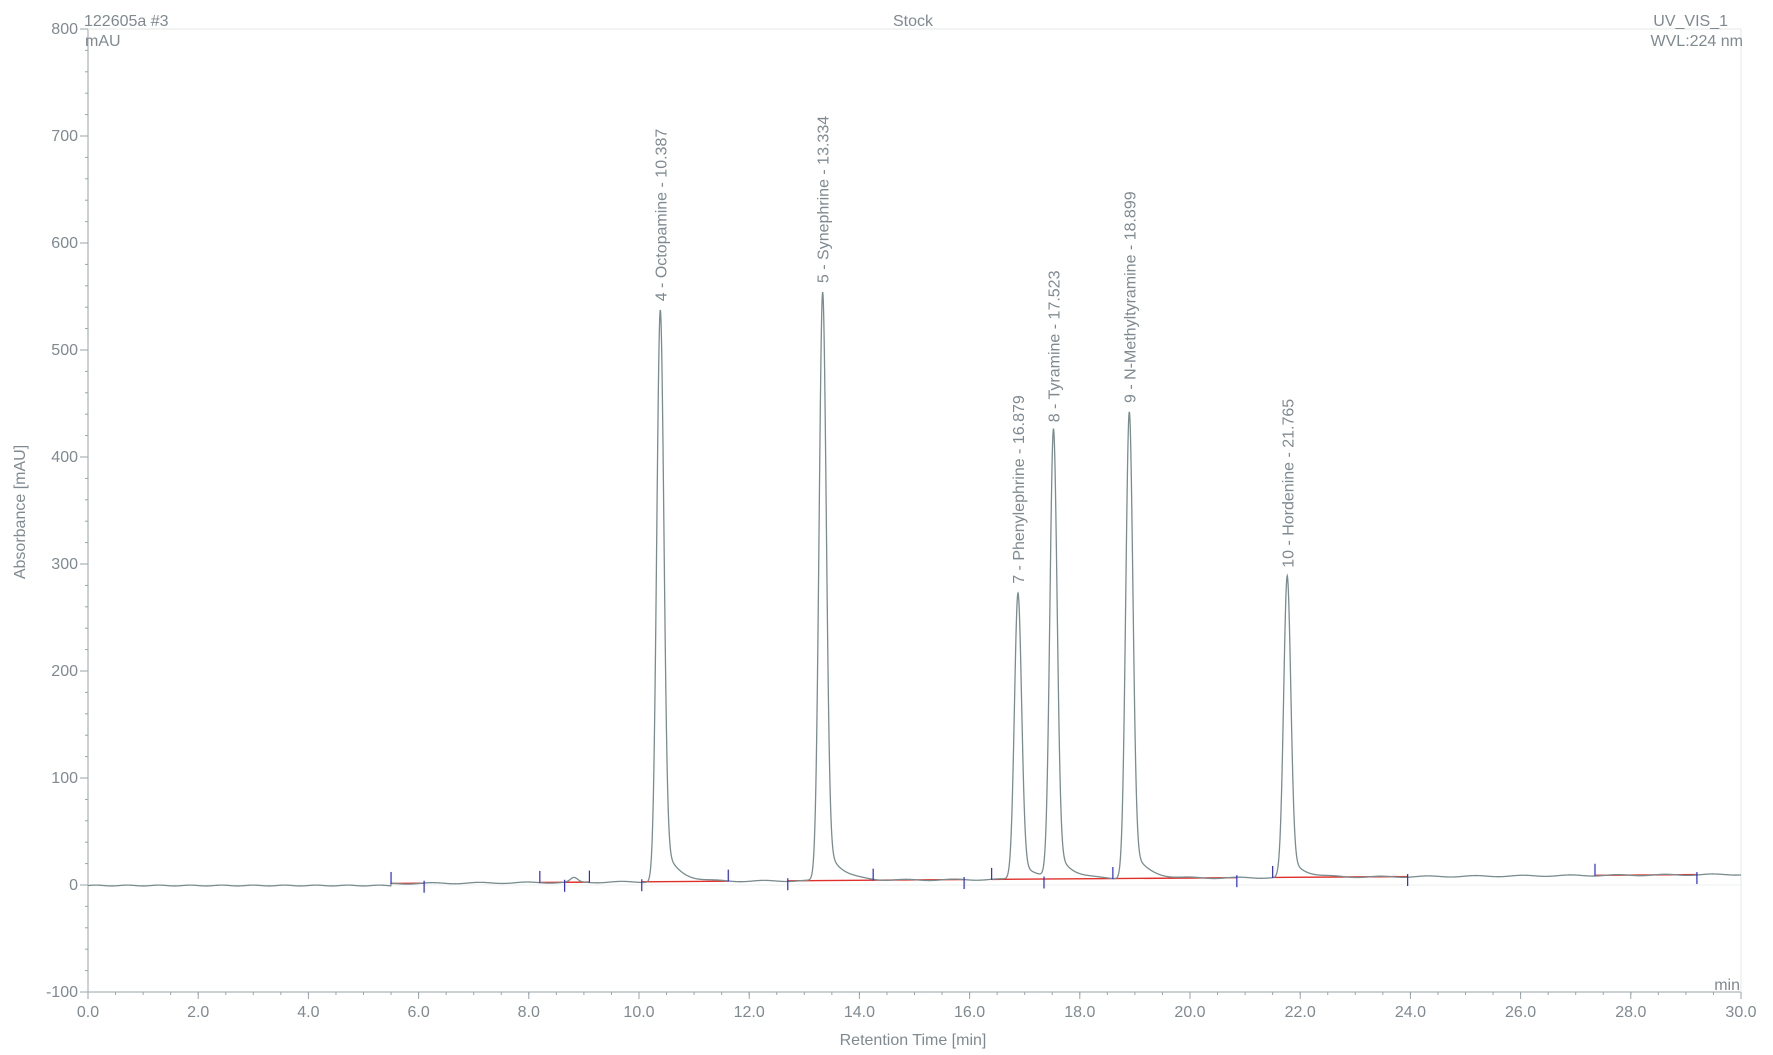 The image size is (1773, 1055). Describe the element at coordinates (198, 1012) in the screenshot. I see `x-tick-label: 2.0` at that location.